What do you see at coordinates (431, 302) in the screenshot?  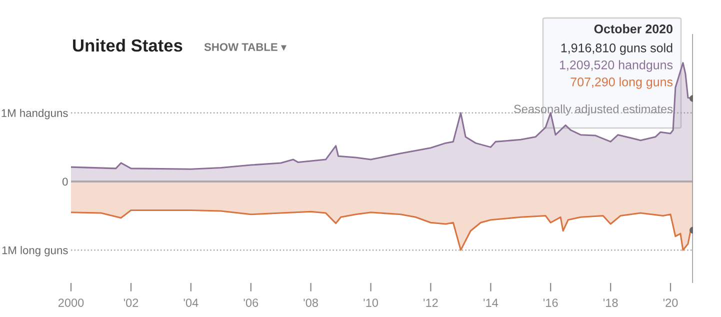 I see `x-tick-label: '12` at bounding box center [431, 302].